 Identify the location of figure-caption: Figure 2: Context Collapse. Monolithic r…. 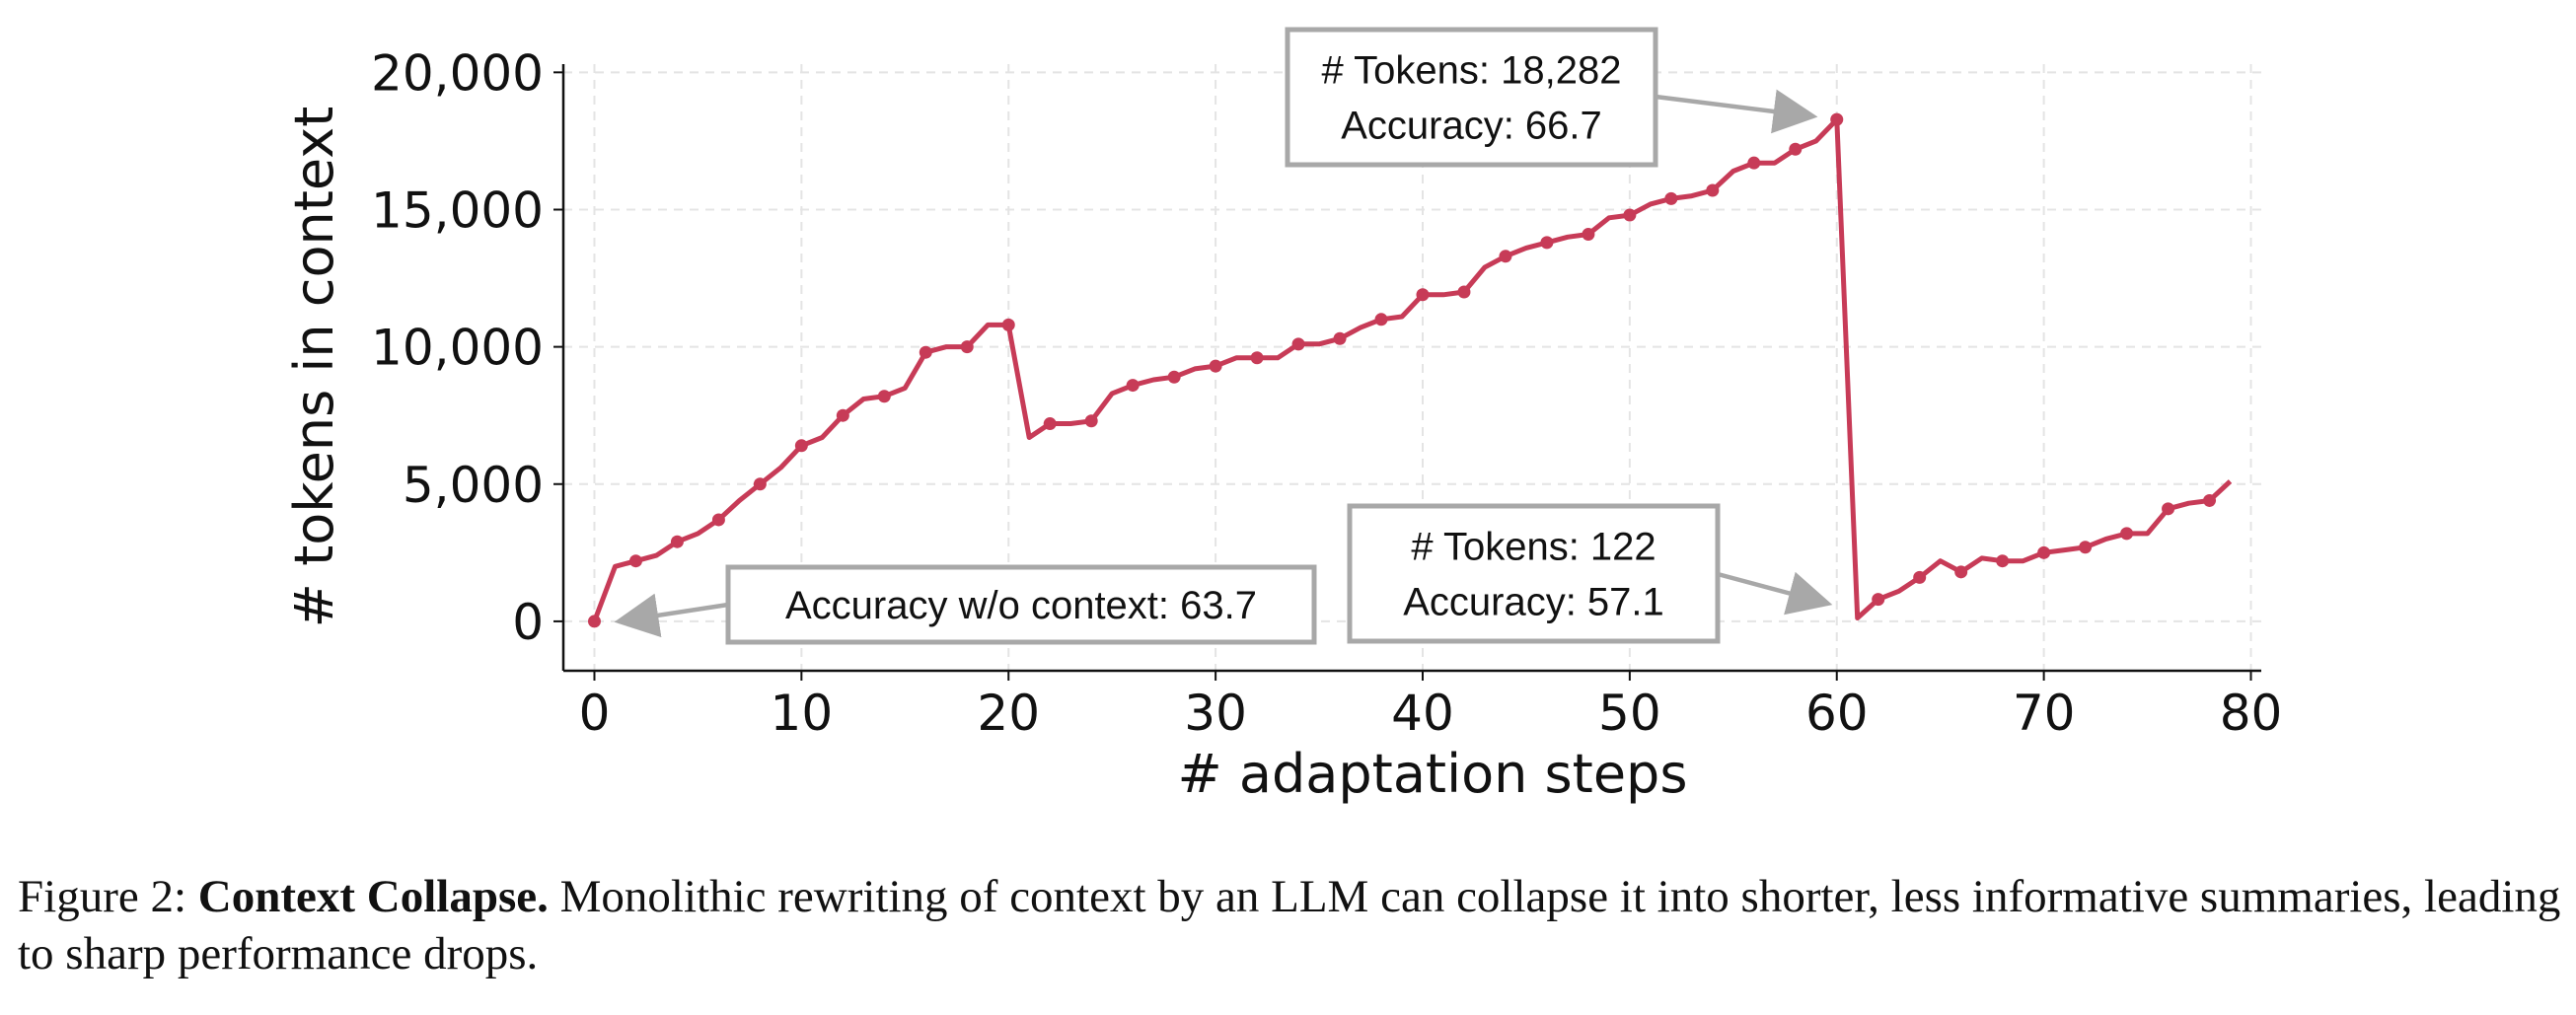
(1290, 925).